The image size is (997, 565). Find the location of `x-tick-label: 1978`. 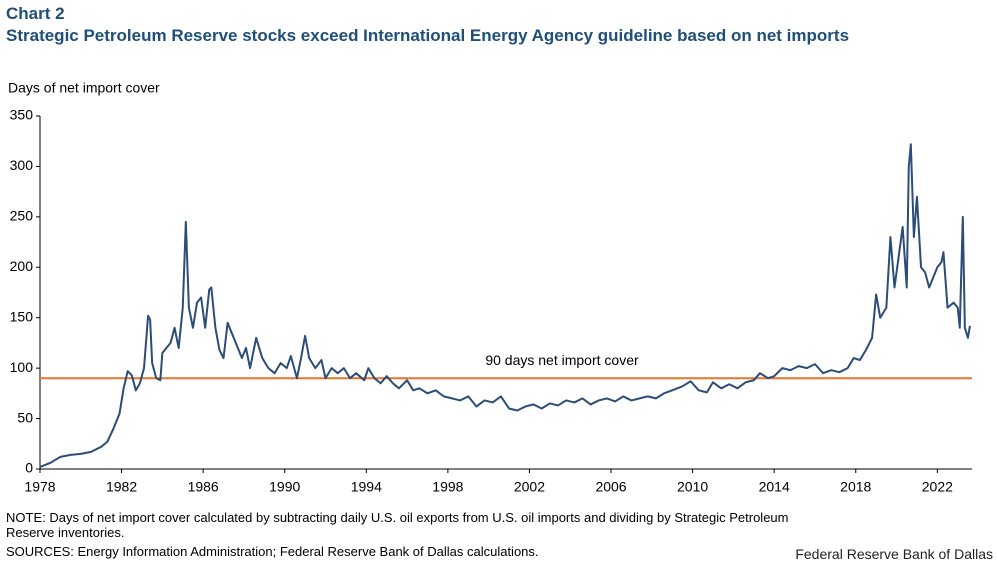

x-tick-label: 1978 is located at coordinates (39, 487).